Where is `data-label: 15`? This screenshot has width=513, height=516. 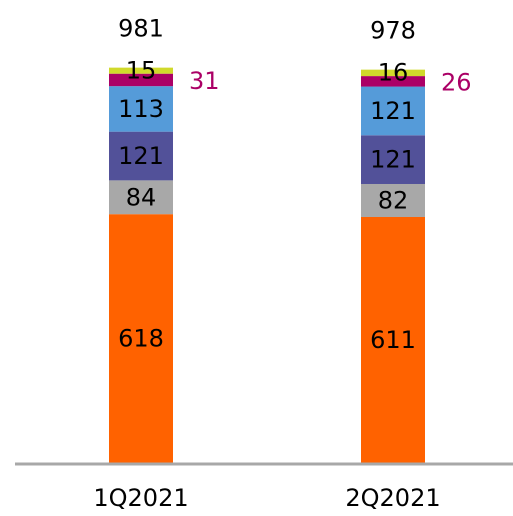
data-label: 15 is located at coordinates (141, 71).